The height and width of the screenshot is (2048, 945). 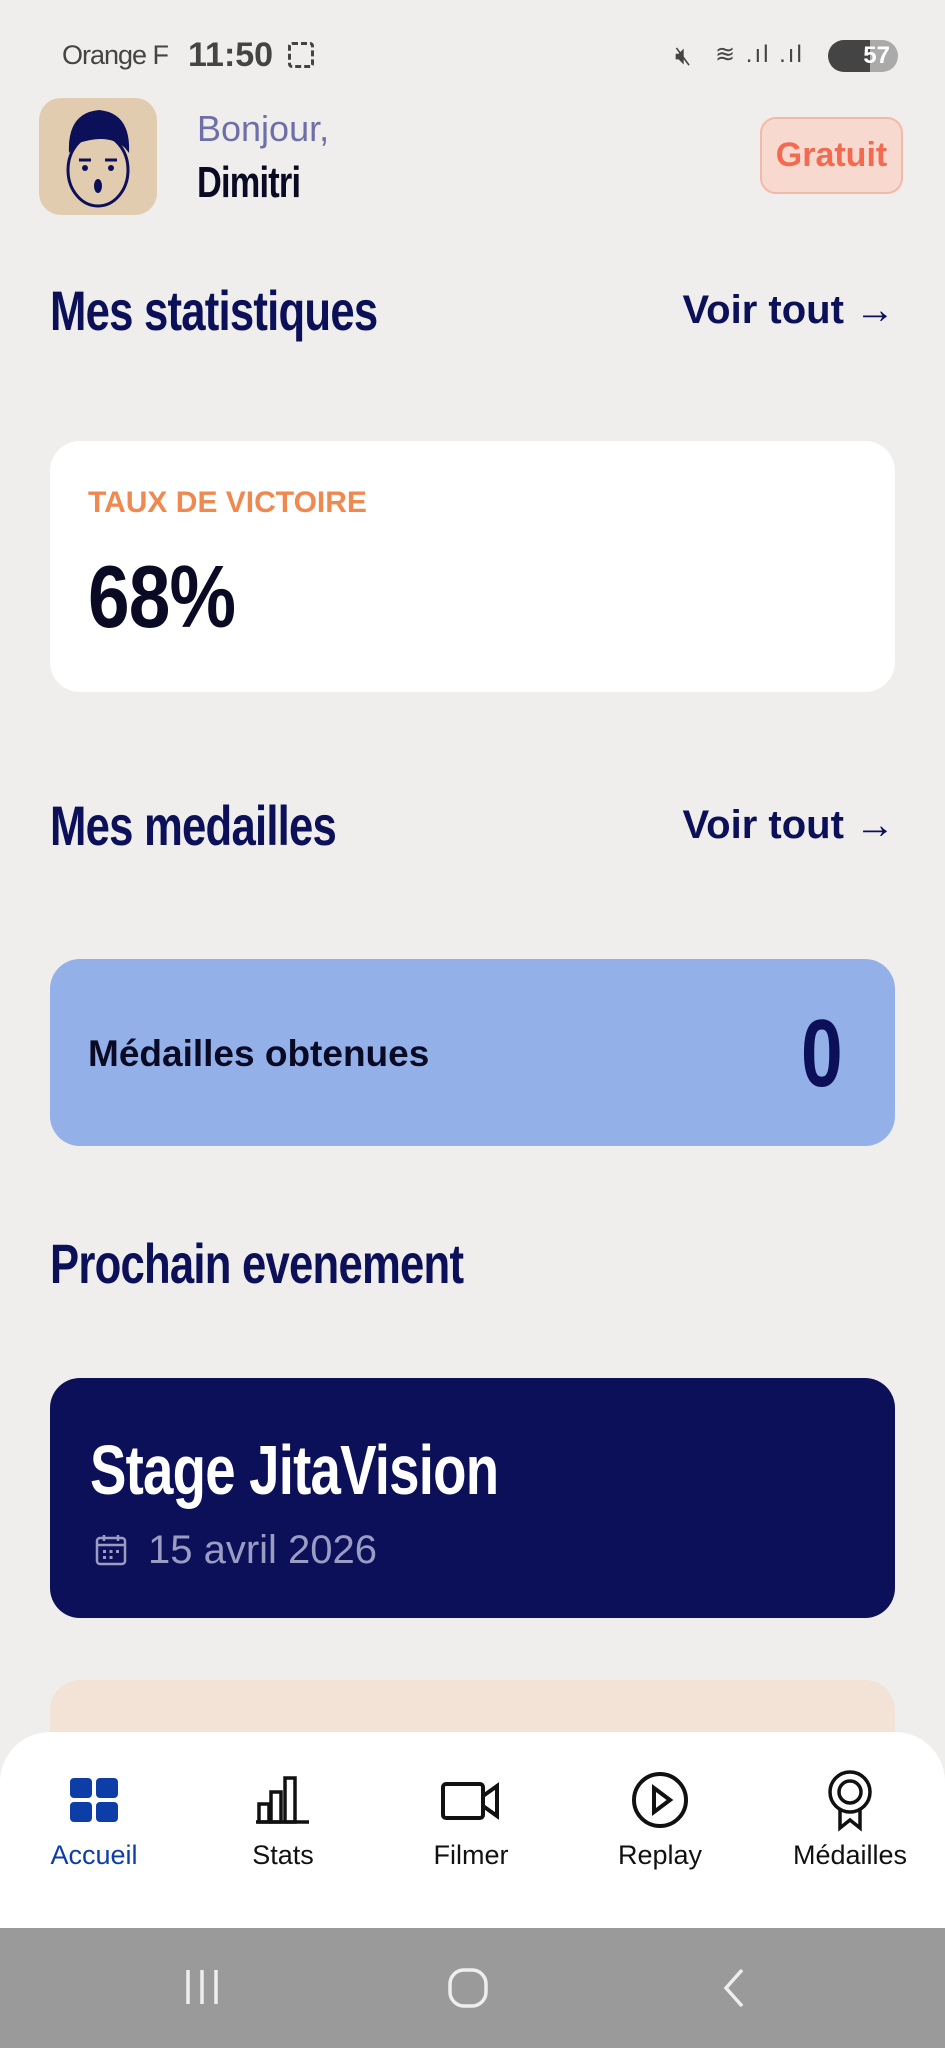 I want to click on nav-item-medailles: Médailles, so click(x=850, y=1819).